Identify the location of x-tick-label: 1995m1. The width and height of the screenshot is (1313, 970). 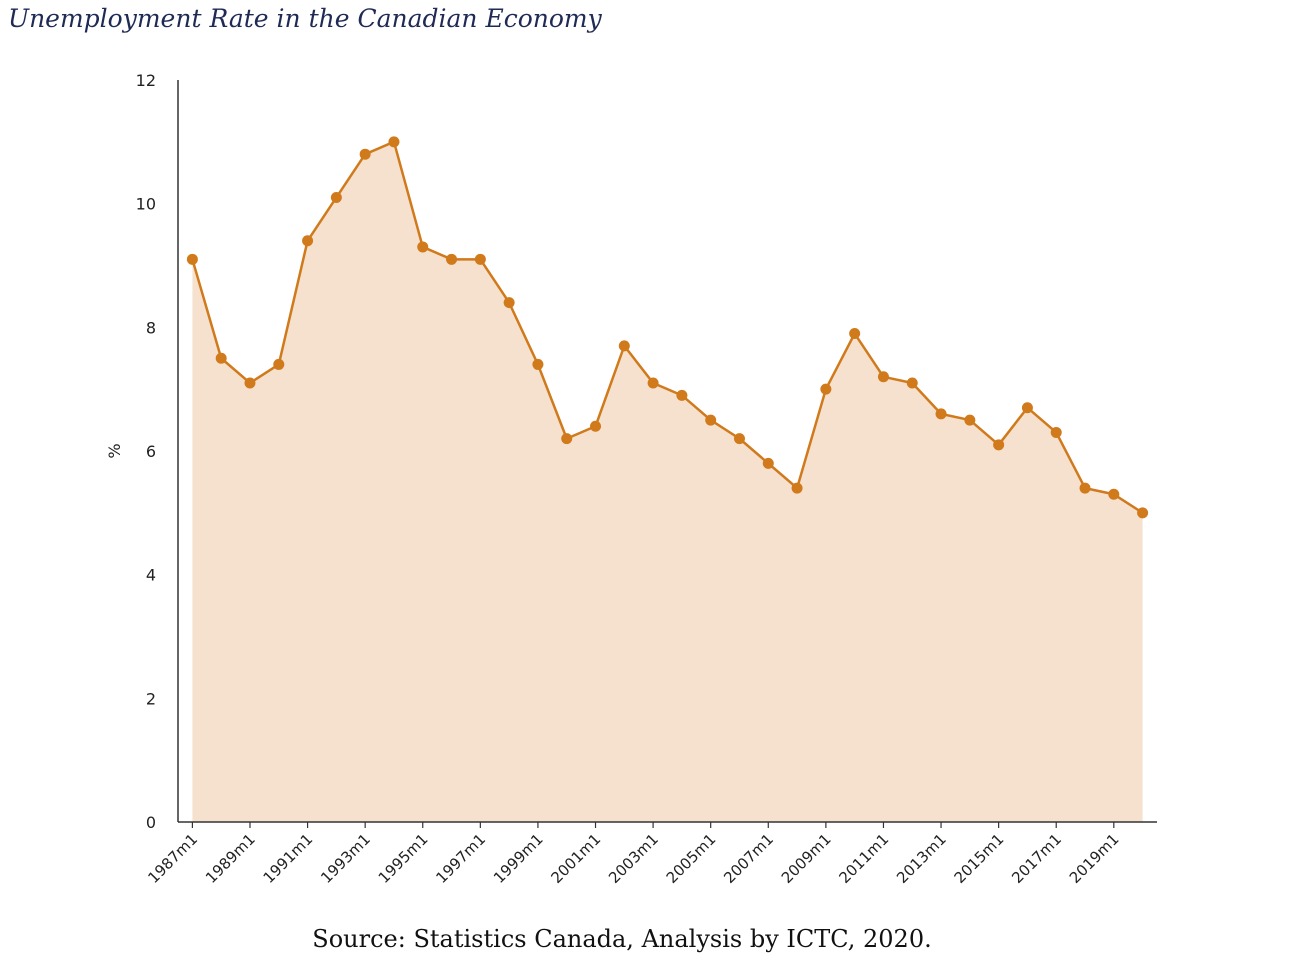
(403, 858).